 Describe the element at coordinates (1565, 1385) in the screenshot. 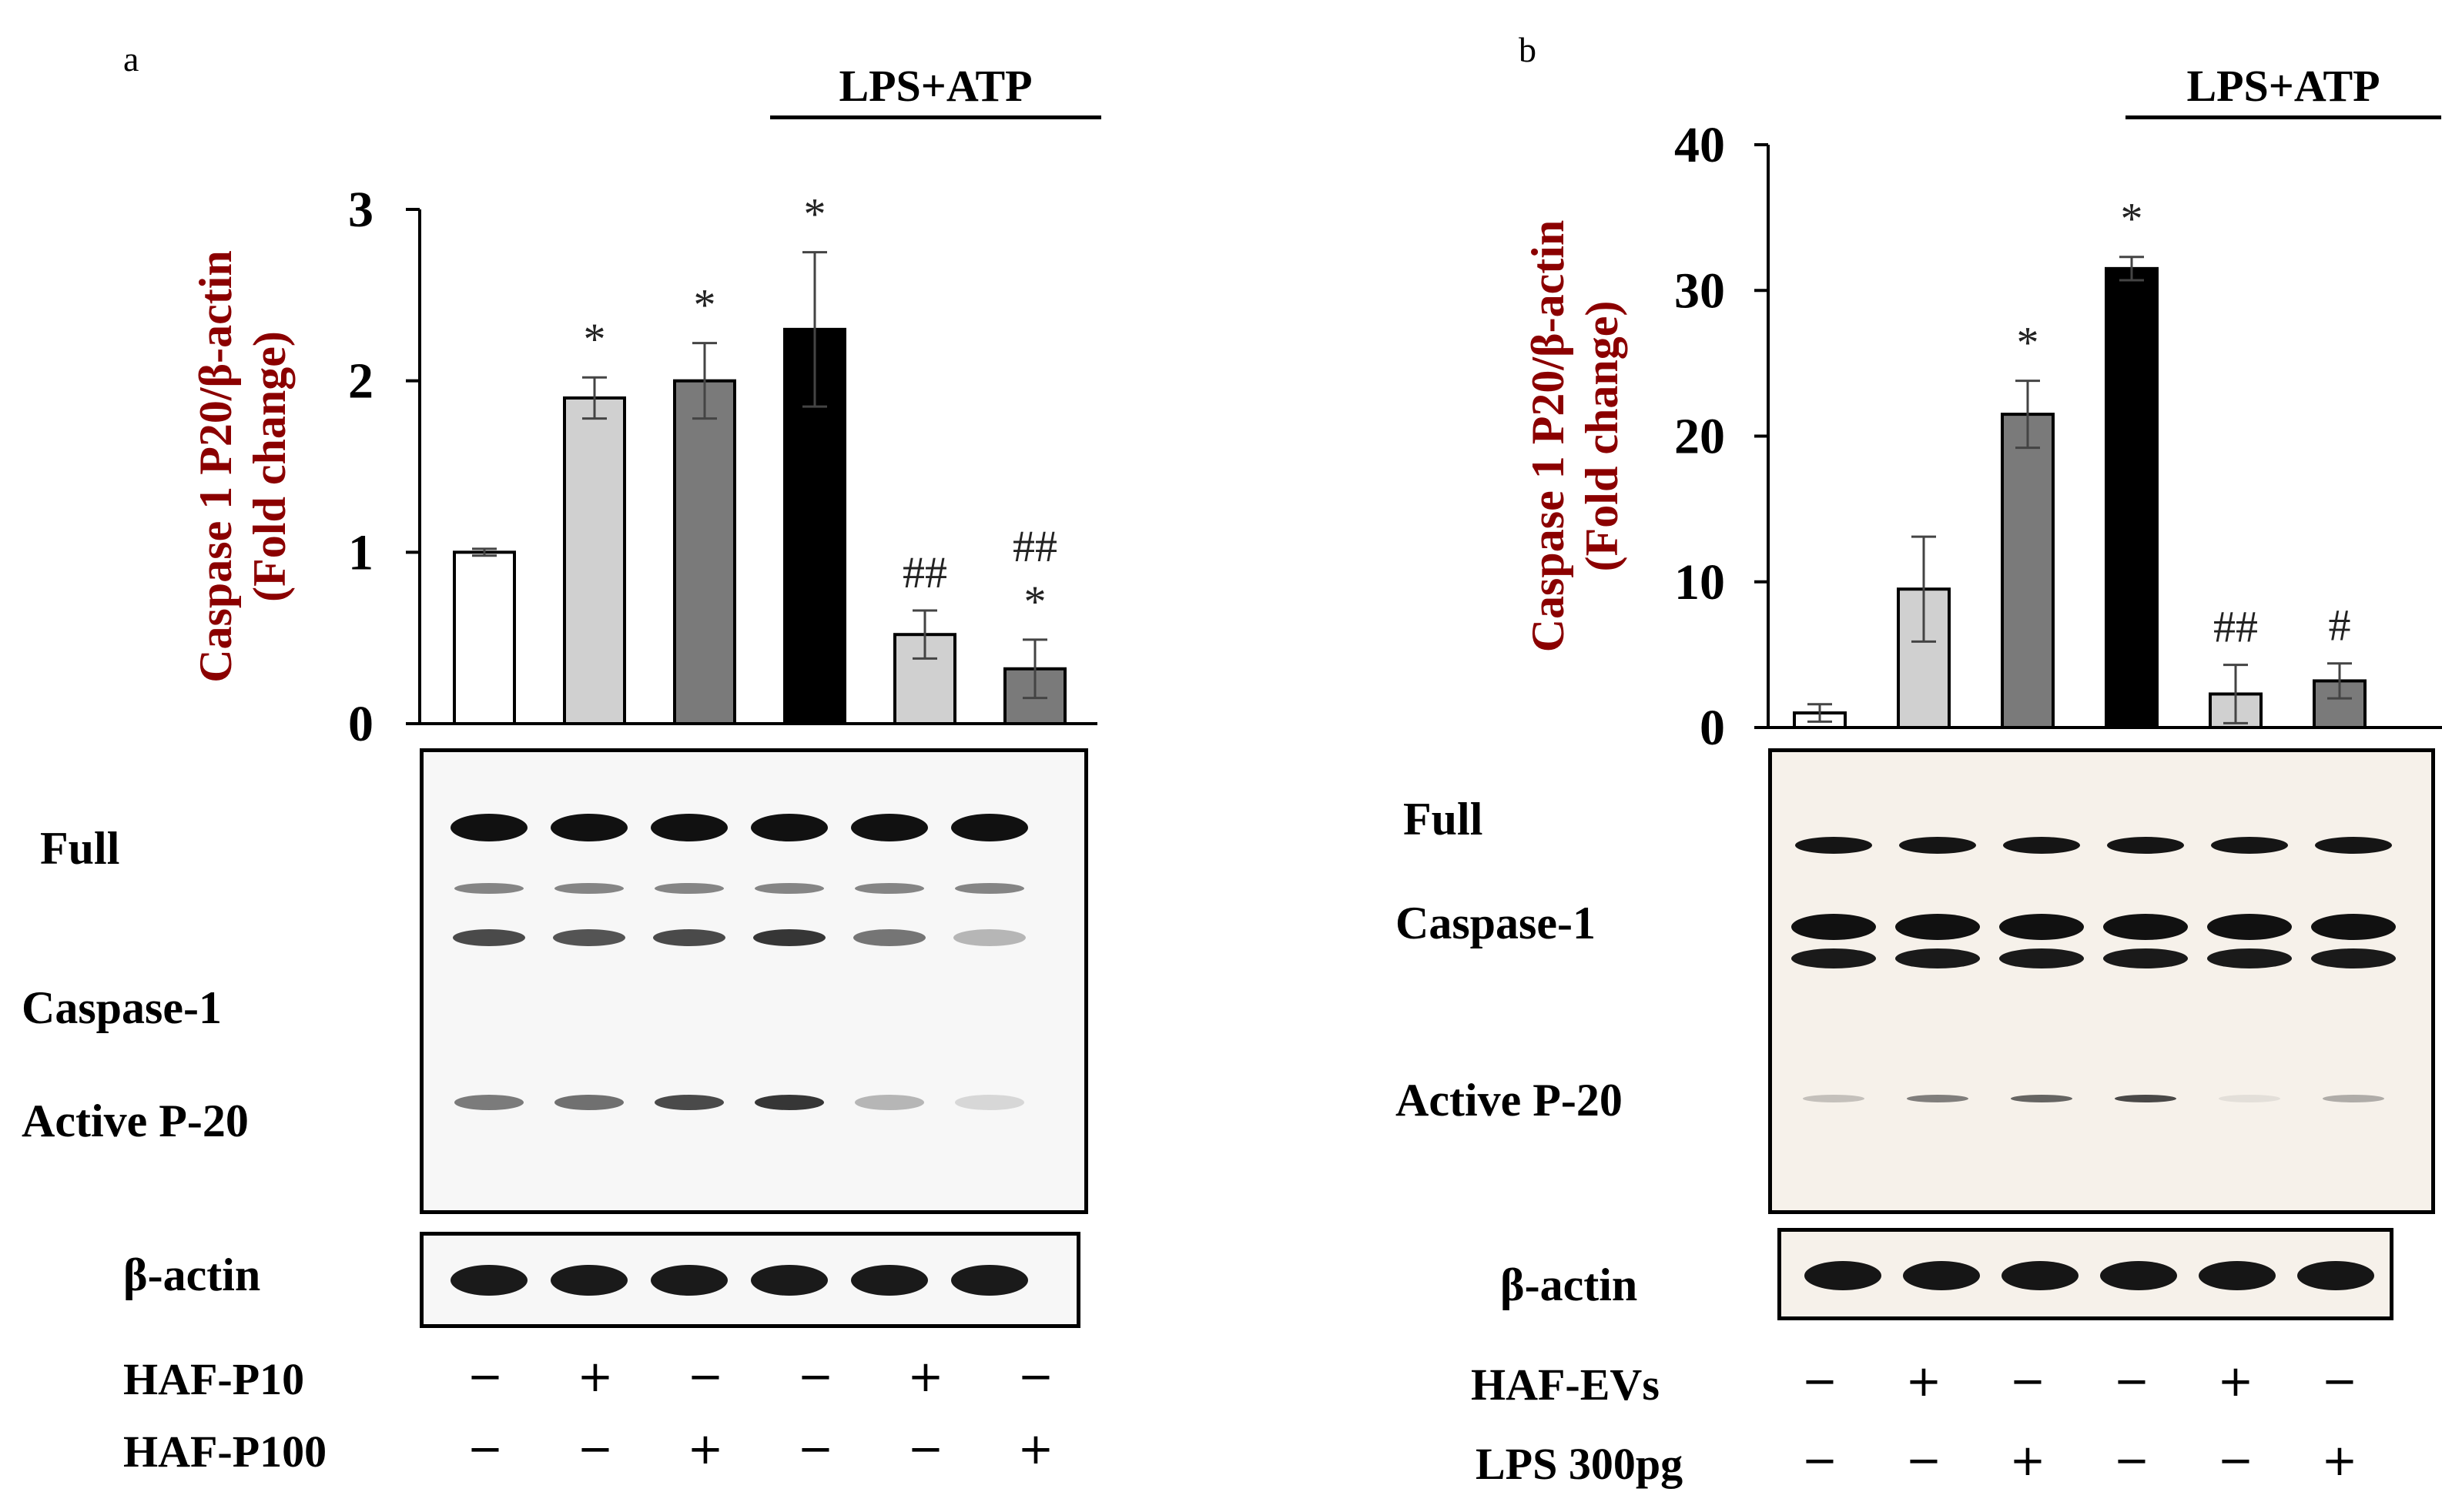

I see `condition-label: HAF-EVs` at that location.